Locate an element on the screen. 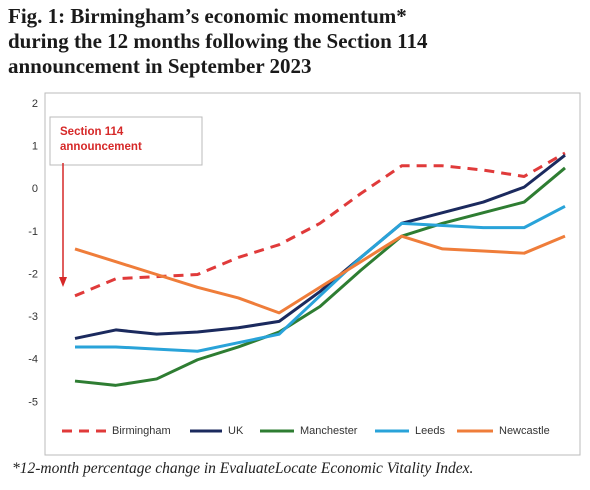 The width and height of the screenshot is (590, 490). legend-label: Manchester is located at coordinates (329, 431).